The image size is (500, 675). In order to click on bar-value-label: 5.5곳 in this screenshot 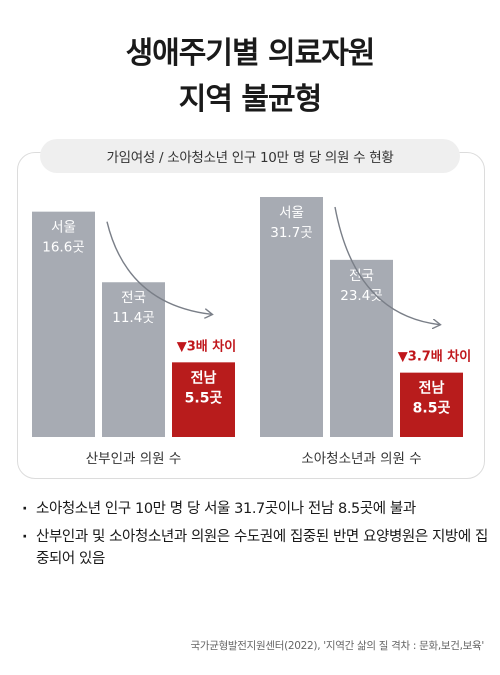, I will do `click(204, 398)`.